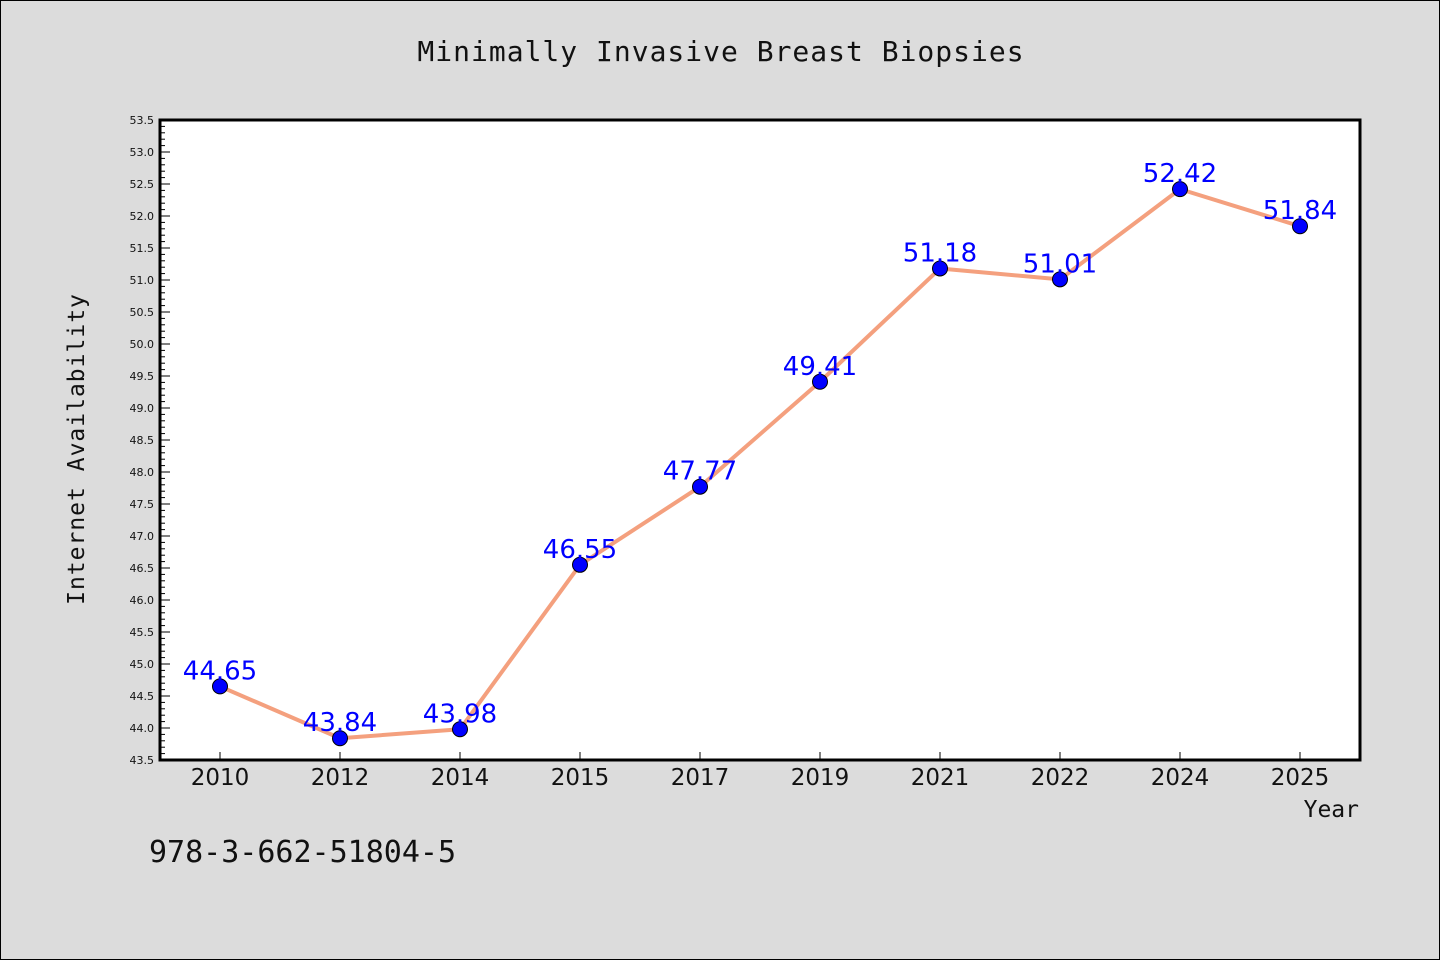 This screenshot has height=960, width=1440. Describe the element at coordinates (1180, 778) in the screenshot. I see `x-tick-label: 2024` at that location.